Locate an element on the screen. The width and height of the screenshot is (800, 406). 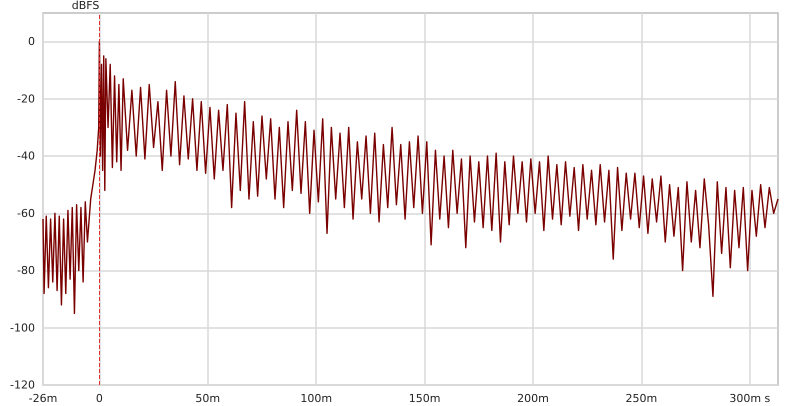
x-tick-label: 50m is located at coordinates (207, 398).